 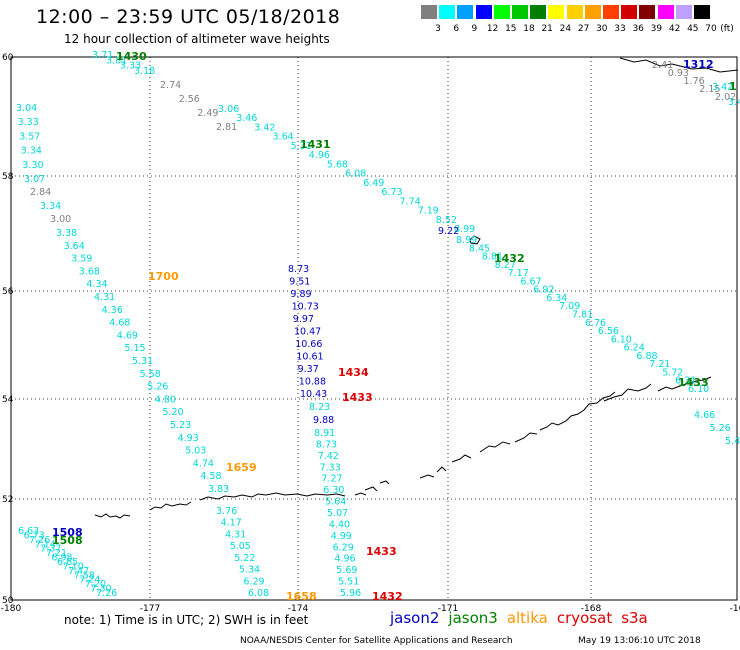 I want to click on swh-value: 7.14, so click(x=45, y=544).